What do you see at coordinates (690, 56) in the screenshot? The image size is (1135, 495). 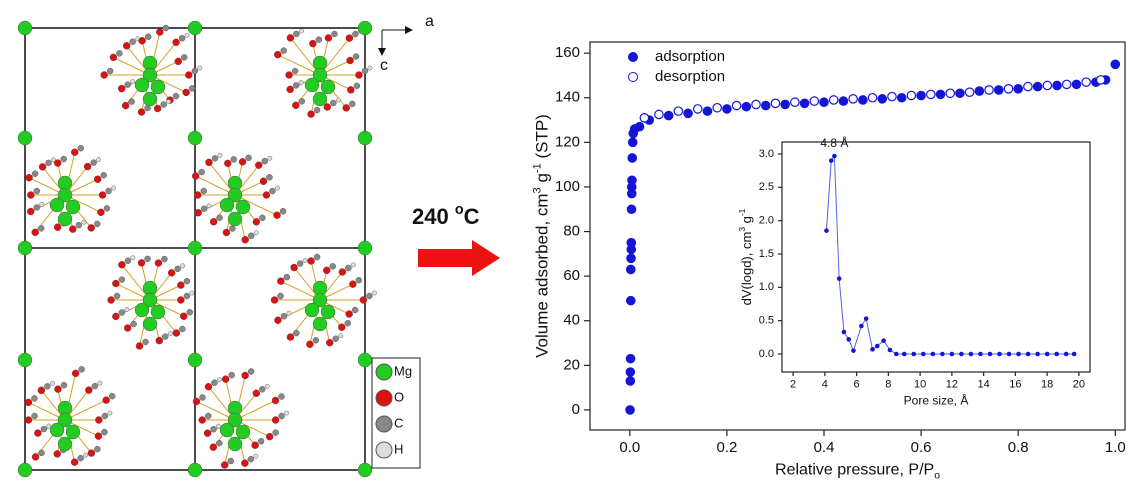 I see `legend-label: adsorption` at bounding box center [690, 56].